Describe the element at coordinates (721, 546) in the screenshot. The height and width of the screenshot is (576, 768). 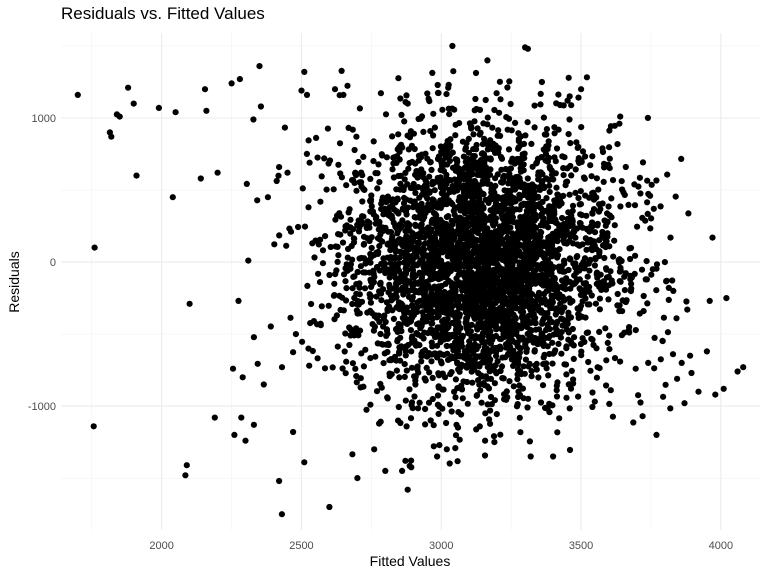
I see `x-tick-label: 4000` at that location.